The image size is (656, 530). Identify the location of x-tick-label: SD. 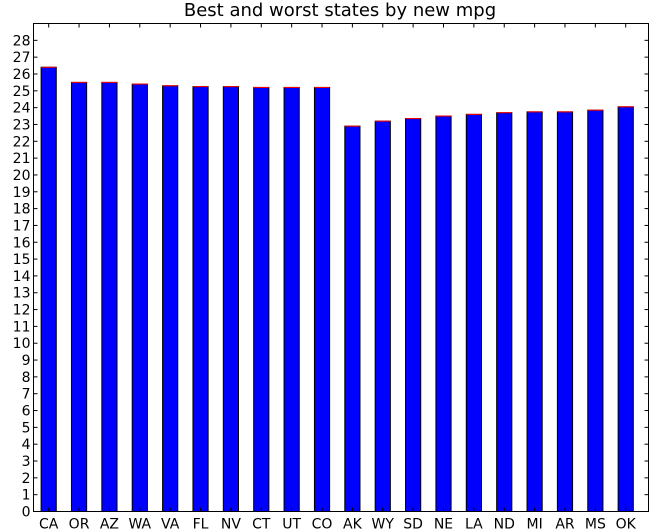
(413, 523).